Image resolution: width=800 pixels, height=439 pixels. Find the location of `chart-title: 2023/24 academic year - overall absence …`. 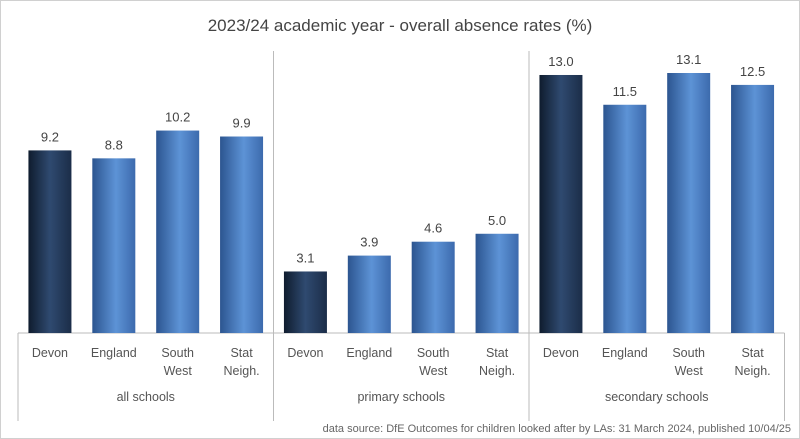

chart-title: 2023/24 academic year - overall absence … is located at coordinates (400, 25).